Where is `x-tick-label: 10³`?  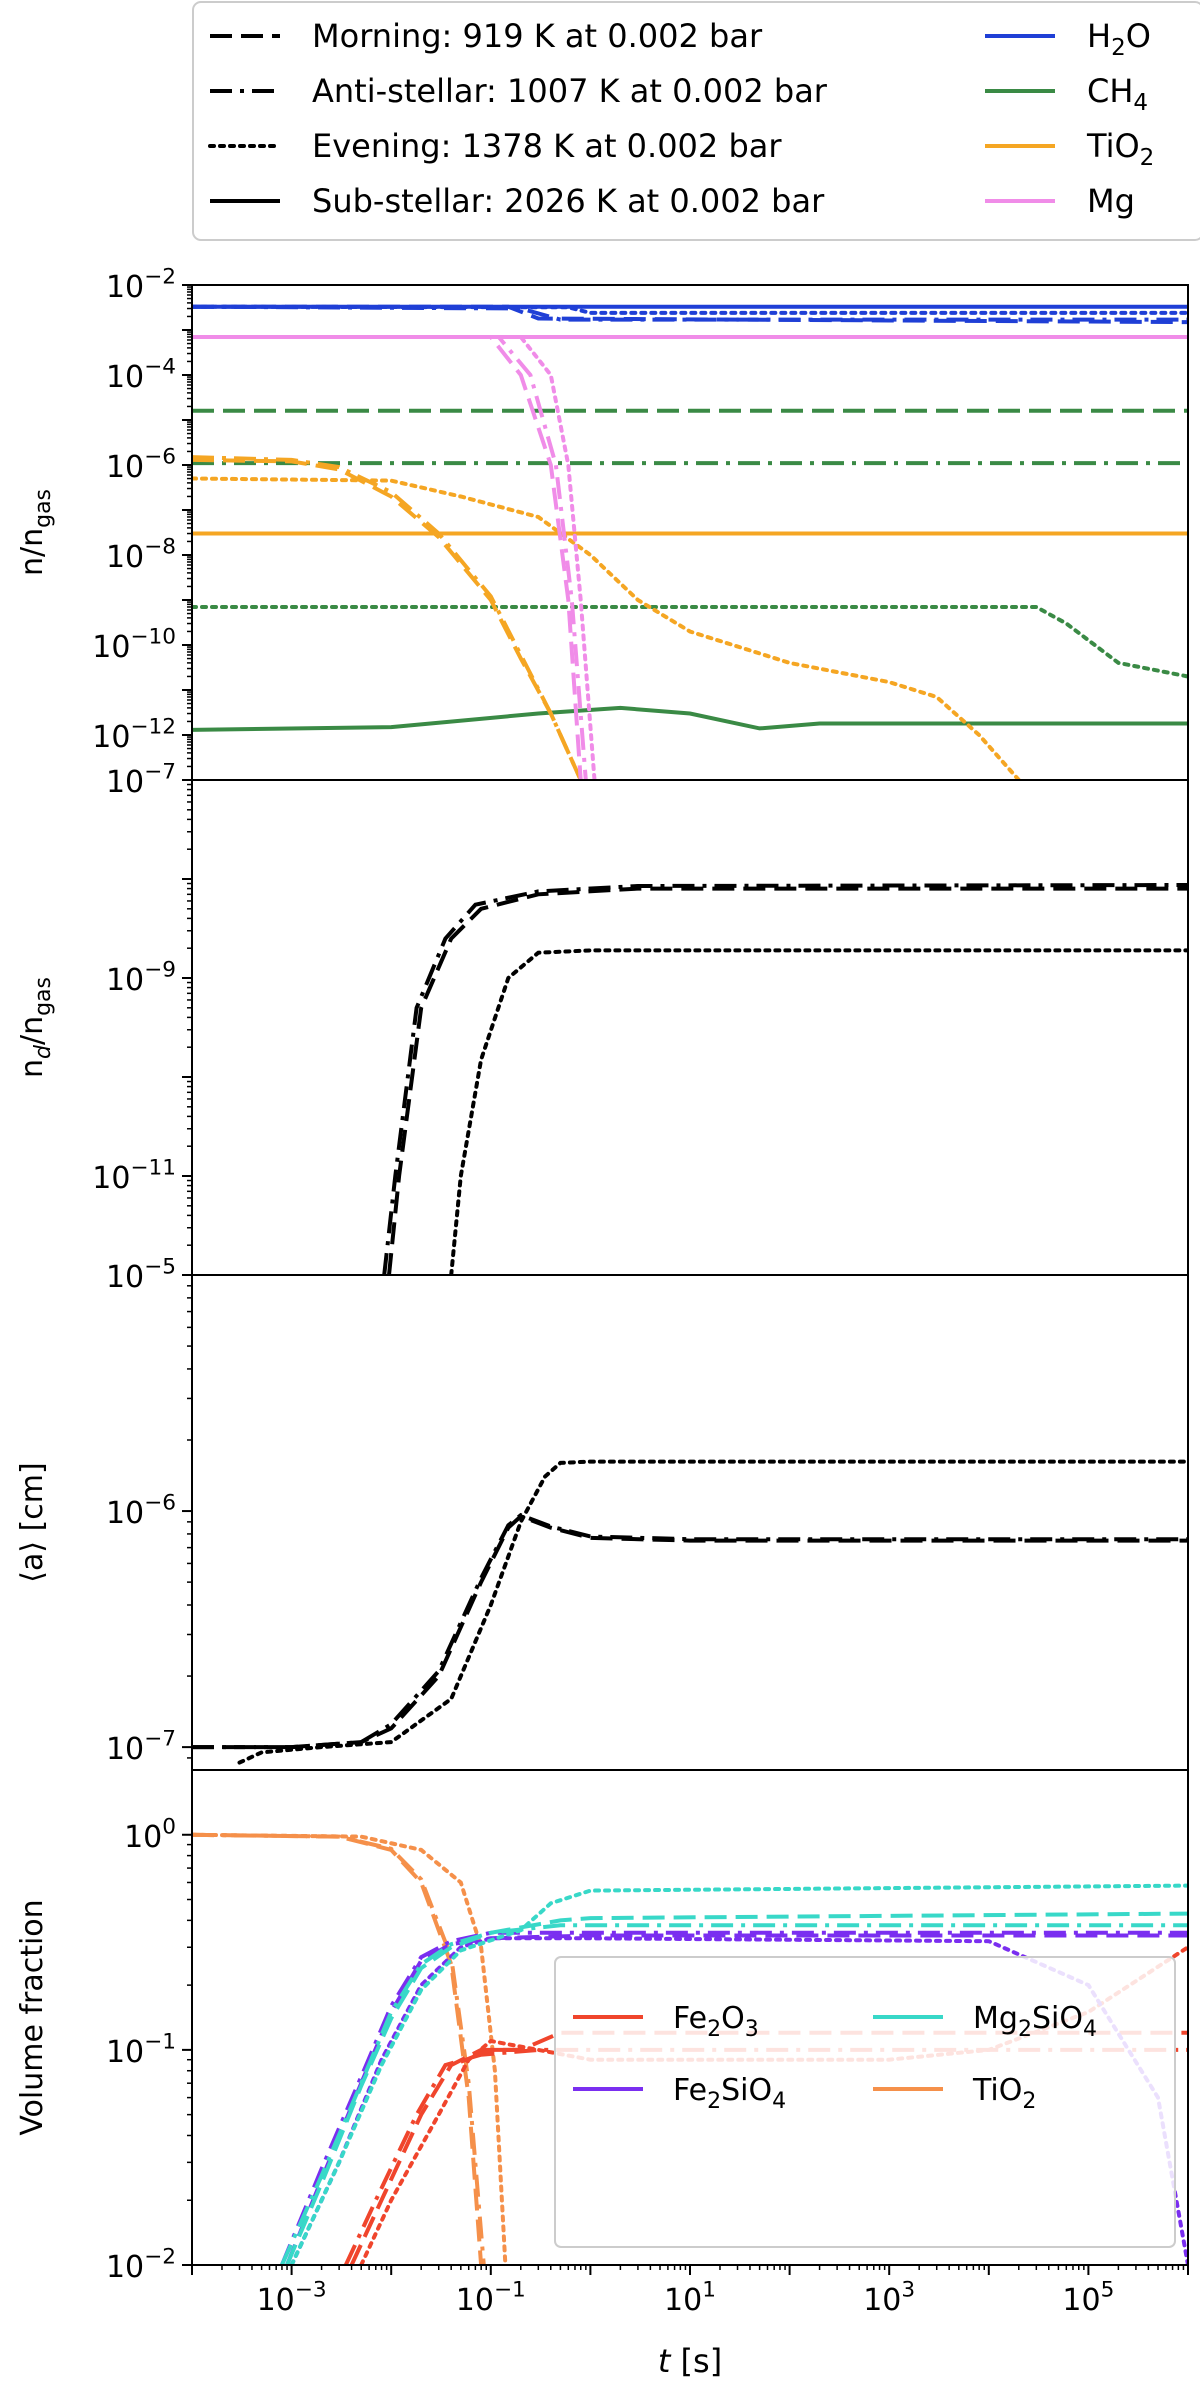
x-tick-label: 10³ is located at coordinates (889, 2298).